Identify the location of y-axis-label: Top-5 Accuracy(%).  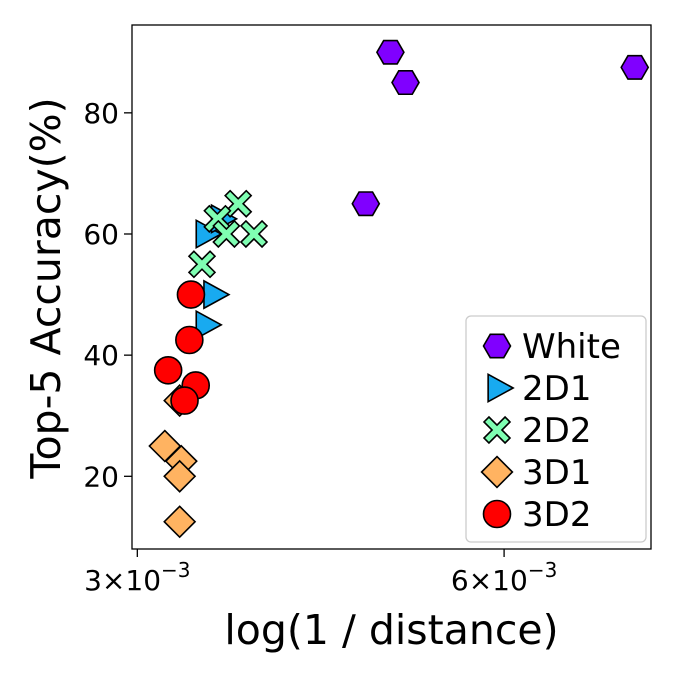
(46, 288).